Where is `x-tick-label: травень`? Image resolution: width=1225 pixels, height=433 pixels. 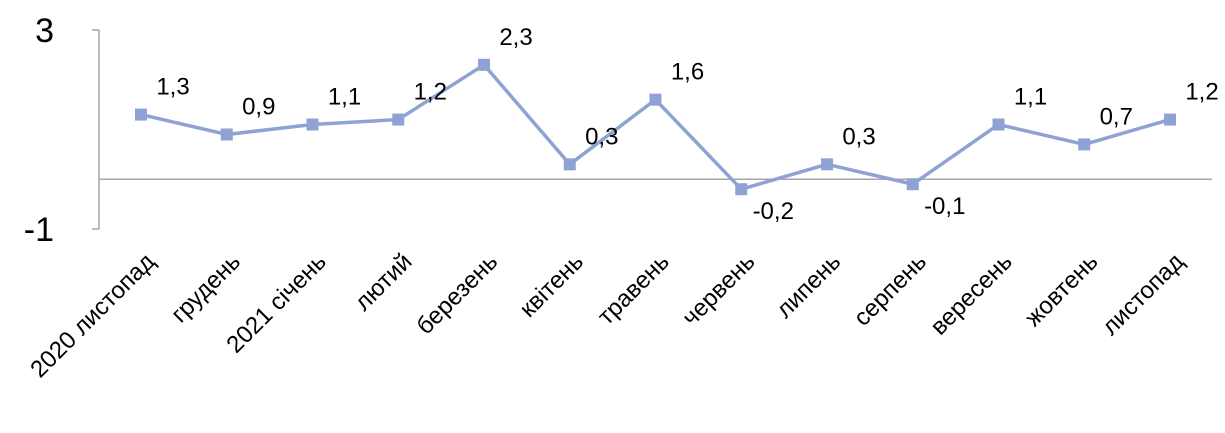 x-tick-label: травень is located at coordinates (634, 289).